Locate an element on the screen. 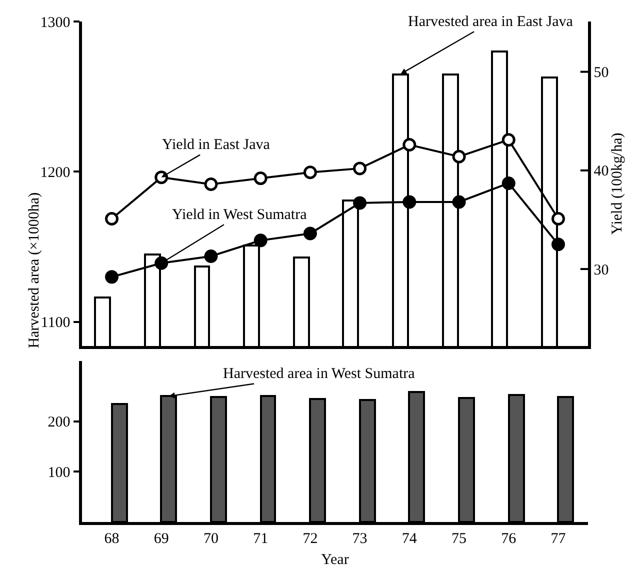  x-axis-title: Year is located at coordinates (335, 560).